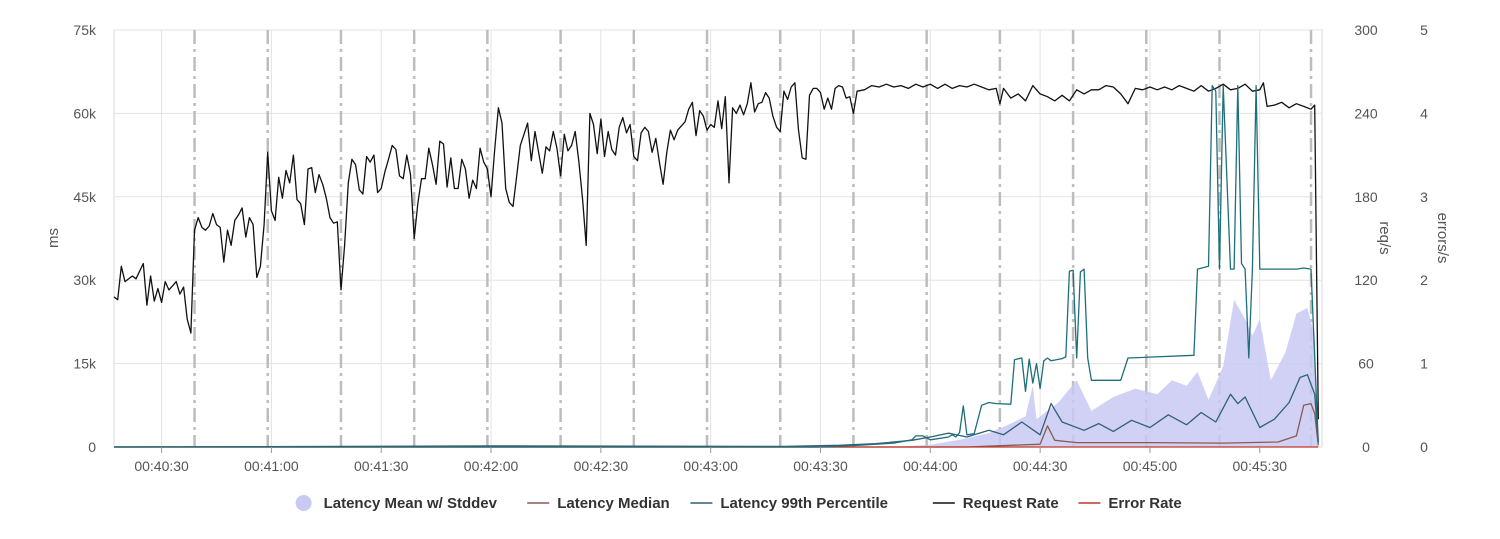 Image resolution: width=1500 pixels, height=539 pixels. I want to click on legend-label-error-rate: Error Rate, so click(1144, 503).